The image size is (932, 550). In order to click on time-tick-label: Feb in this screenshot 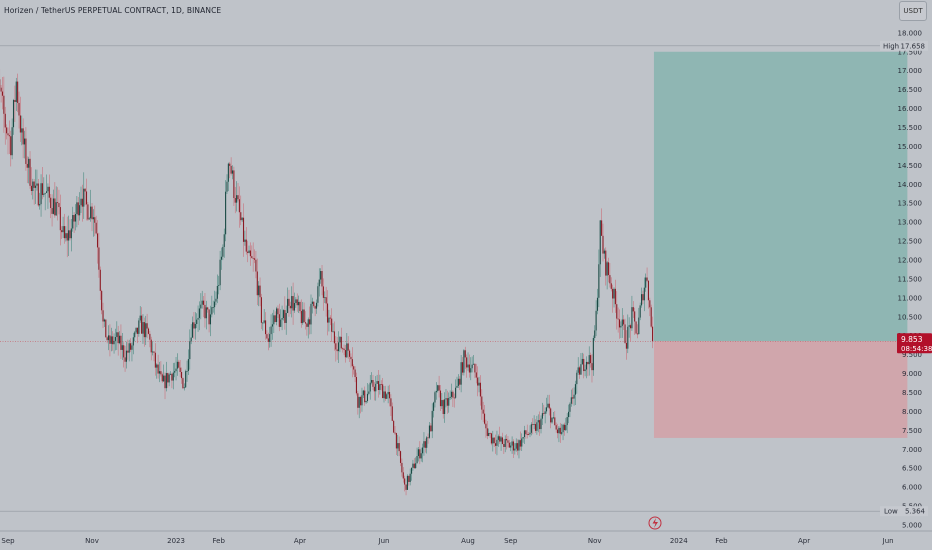, I will do `click(721, 541)`.